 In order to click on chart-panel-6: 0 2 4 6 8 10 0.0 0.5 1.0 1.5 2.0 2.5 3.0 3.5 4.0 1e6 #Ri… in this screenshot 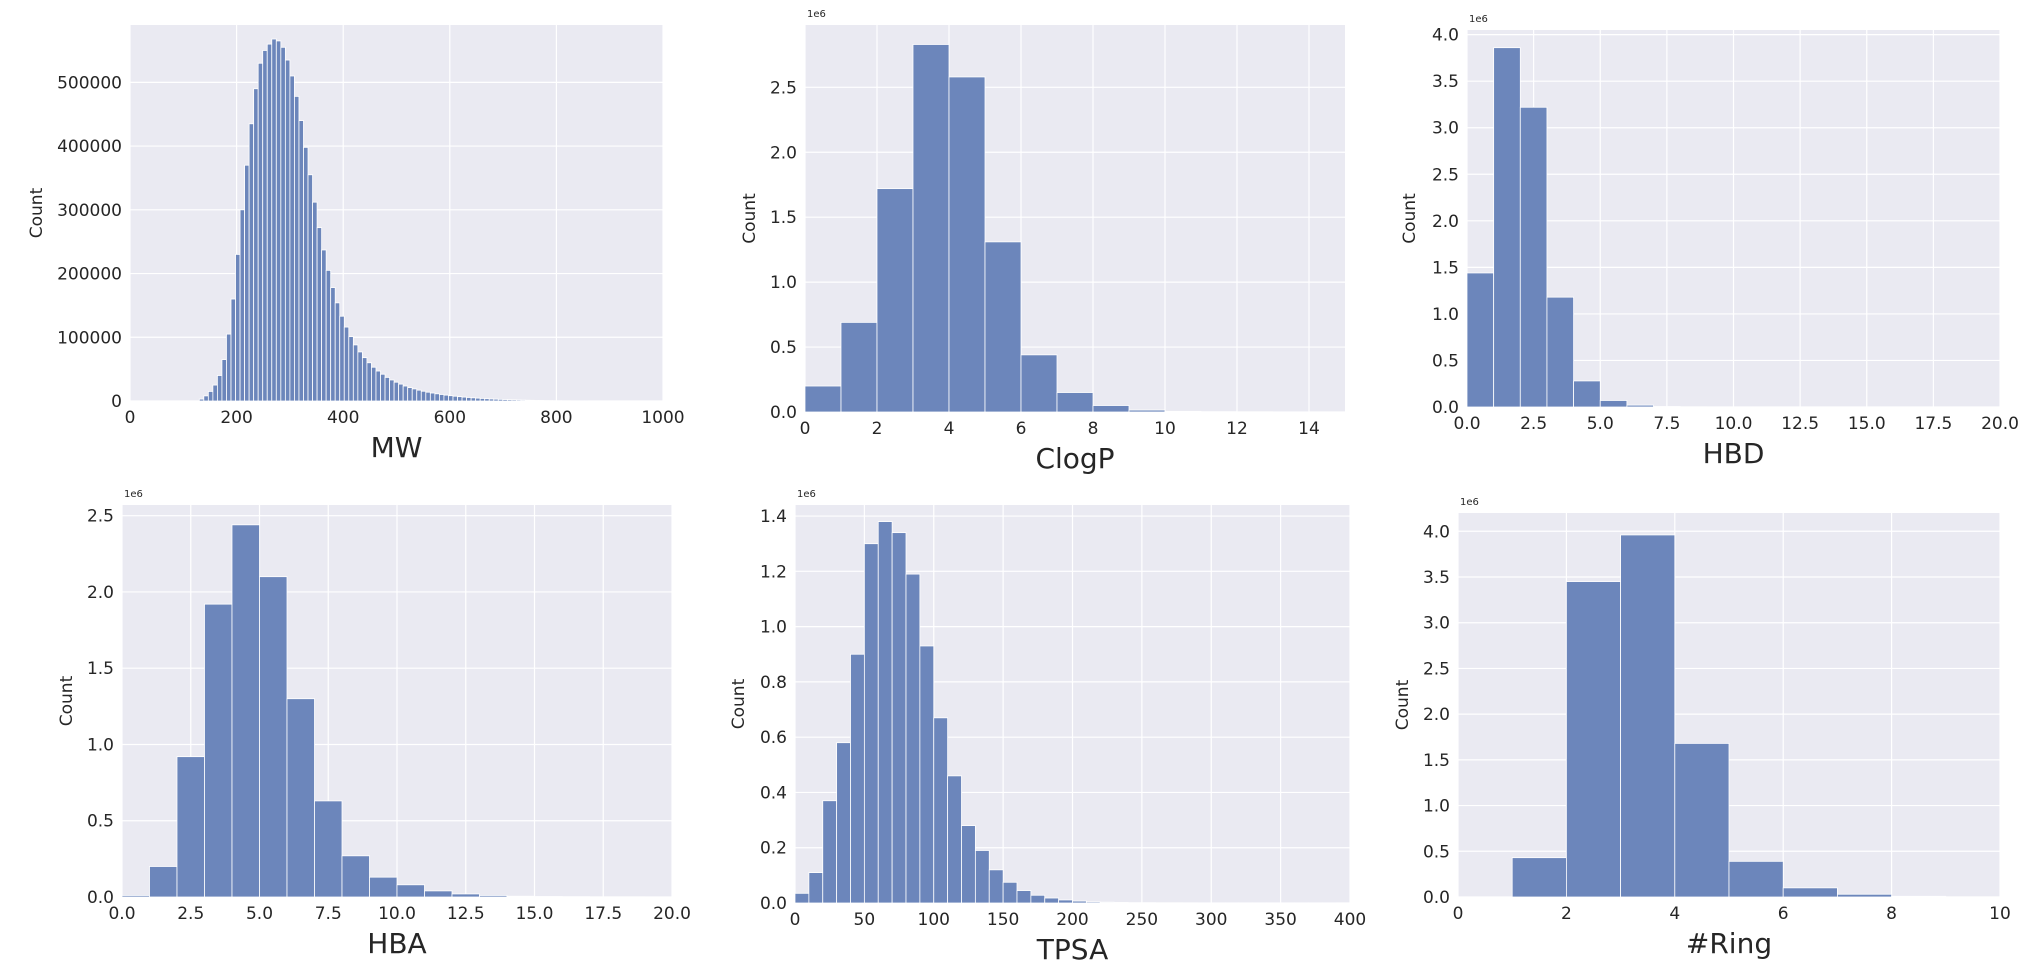, I will do `click(1702, 728)`.